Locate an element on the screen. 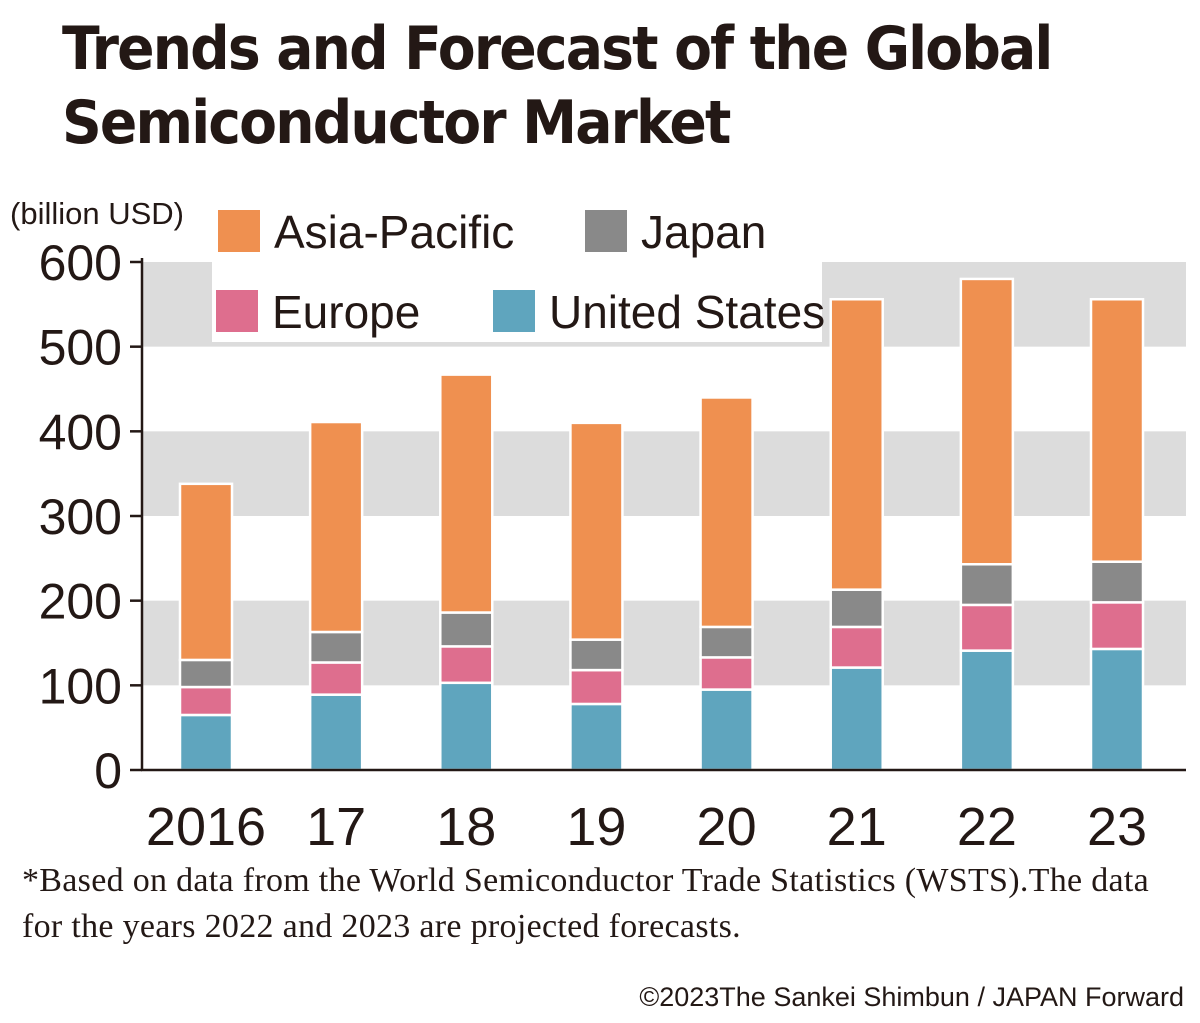 Image resolution: width=1200 pixels, height=1023 pixels. x-tick-label-18: 18 is located at coordinates (466, 827).